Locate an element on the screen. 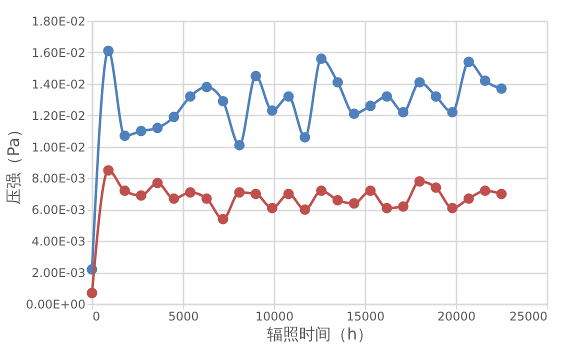 The width and height of the screenshot is (568, 347). x-tick-label: 0 is located at coordinates (96, 317).